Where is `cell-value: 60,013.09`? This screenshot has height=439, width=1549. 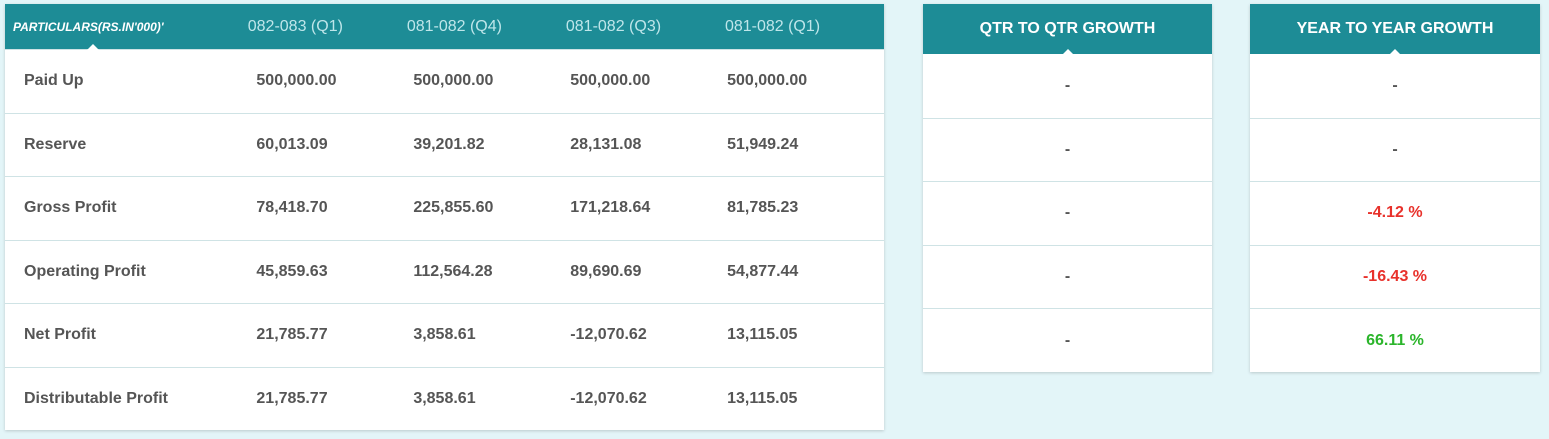
cell-value: 60,013.09 is located at coordinates (292, 144).